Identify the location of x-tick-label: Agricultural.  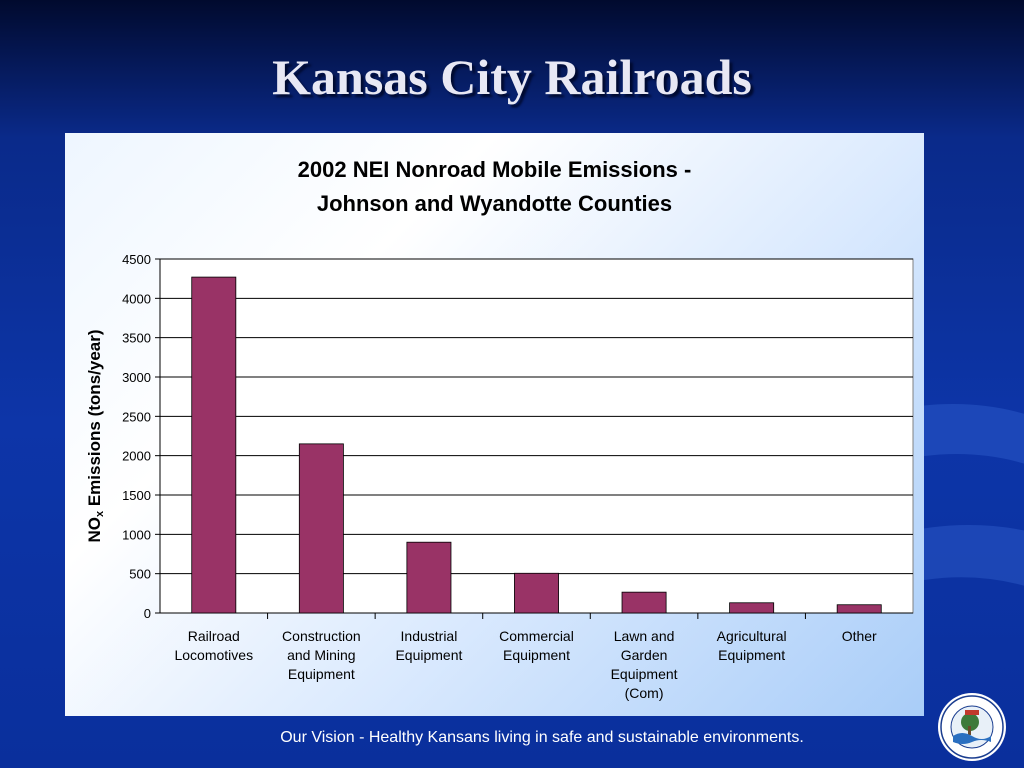
(752, 636).